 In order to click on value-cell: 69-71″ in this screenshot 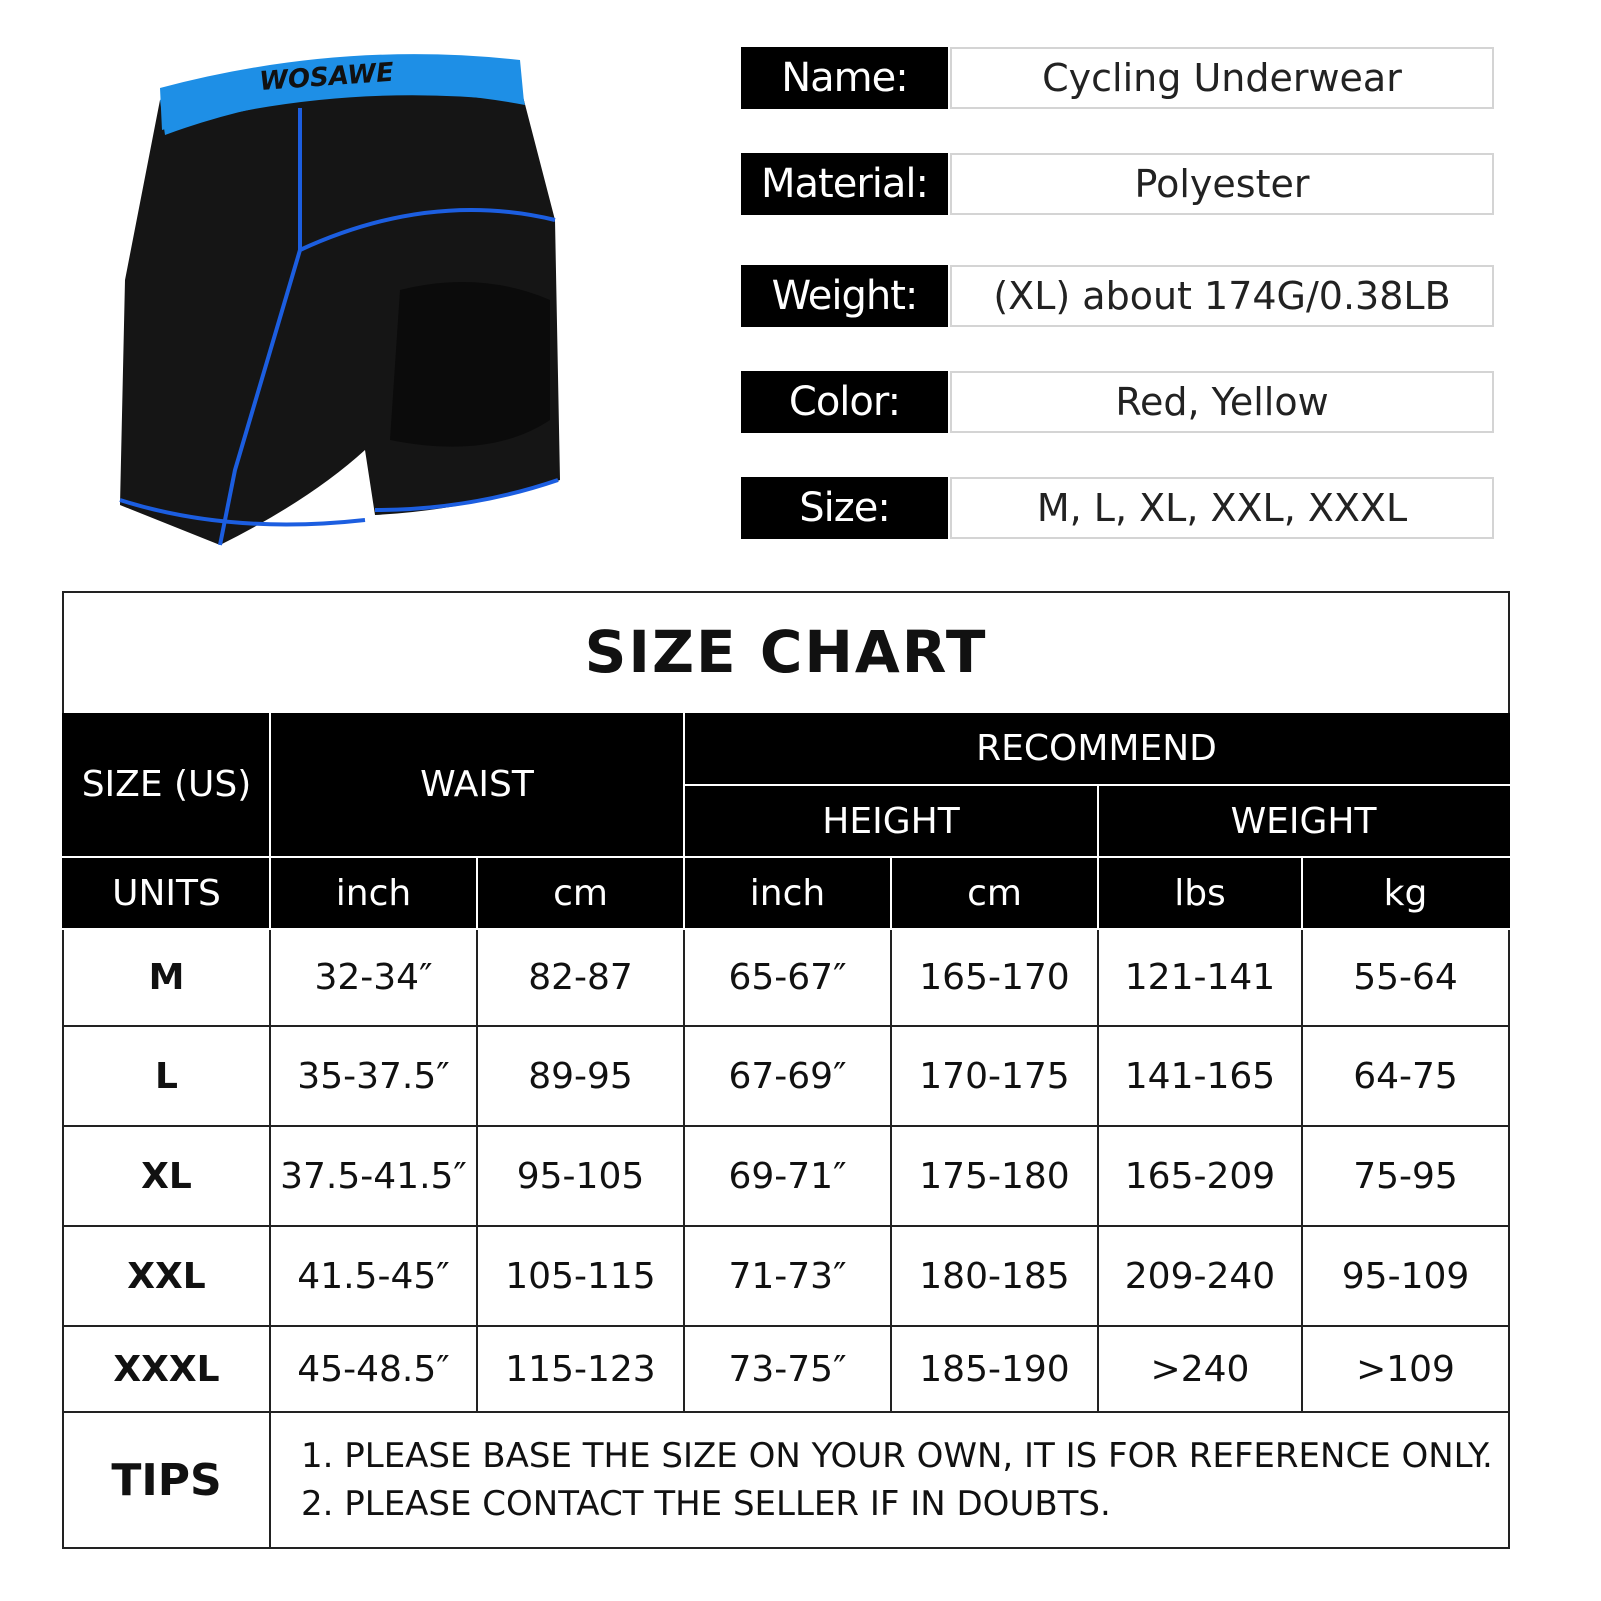, I will do `click(787, 1176)`.